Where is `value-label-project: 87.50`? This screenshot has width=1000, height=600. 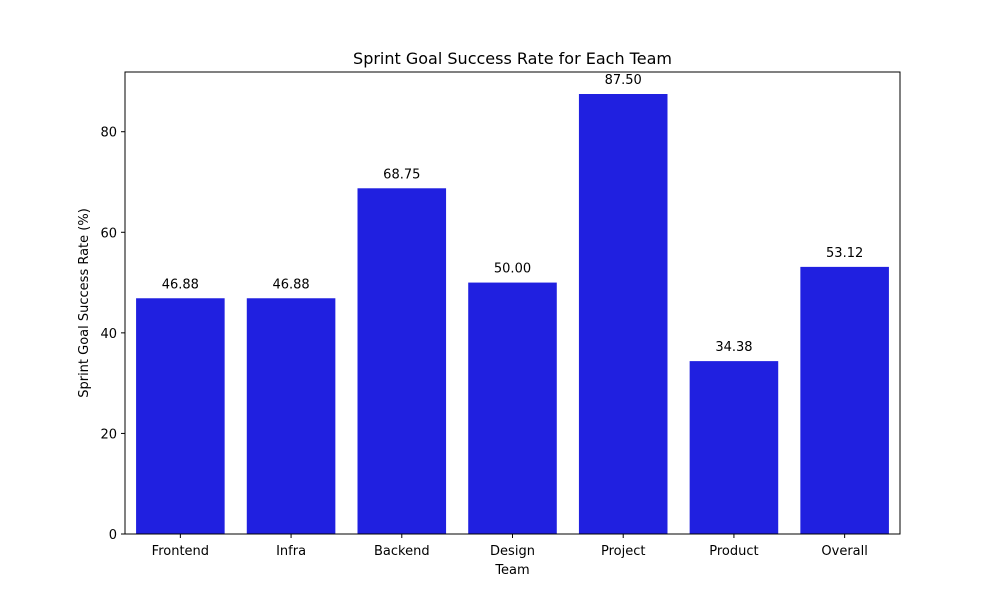
value-label-project: 87.50 is located at coordinates (623, 80).